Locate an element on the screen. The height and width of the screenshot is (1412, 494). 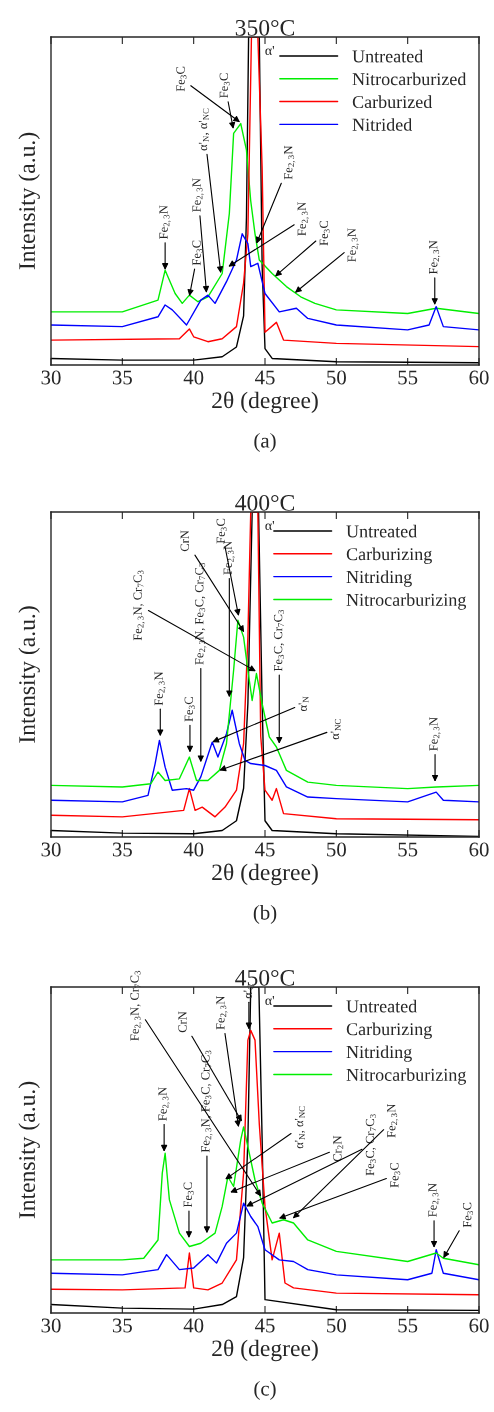
legend-label: Carburized is located at coordinates (392, 102).